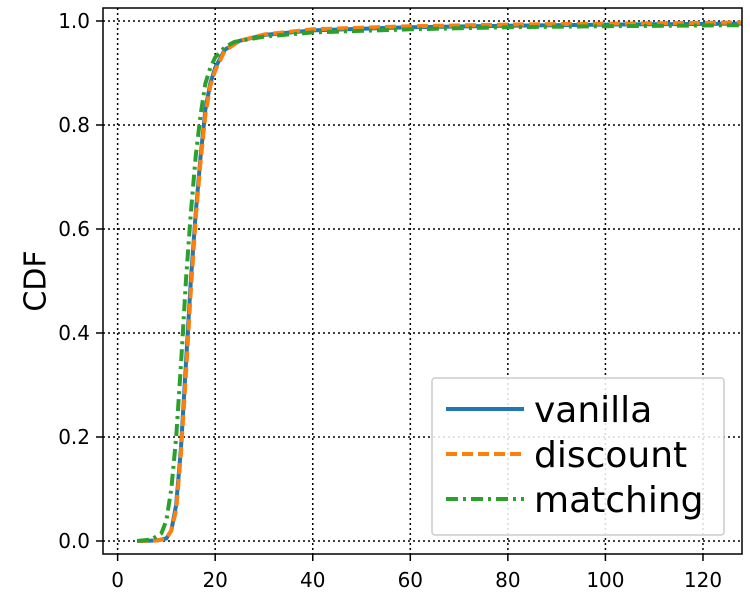 The height and width of the screenshot is (600, 750). Describe the element at coordinates (74, 21) in the screenshot. I see `y-tick-label: 1.0` at that location.